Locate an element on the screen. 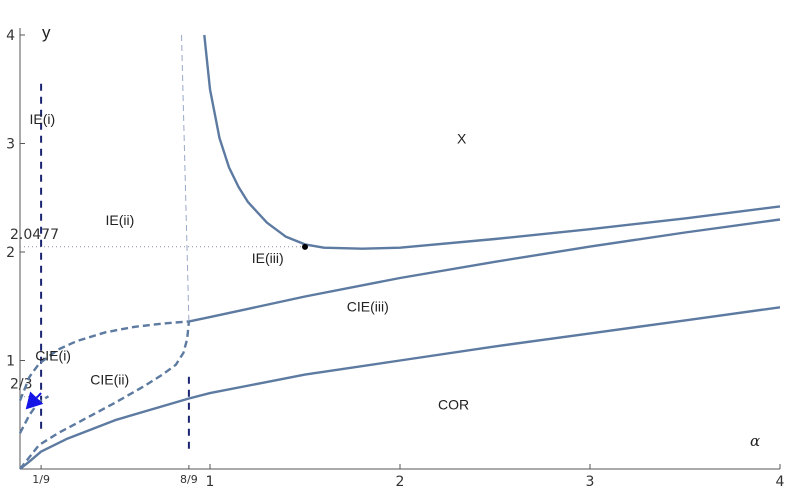 The height and width of the screenshot is (490, 787). x-tick-label: 2 is located at coordinates (400, 482).